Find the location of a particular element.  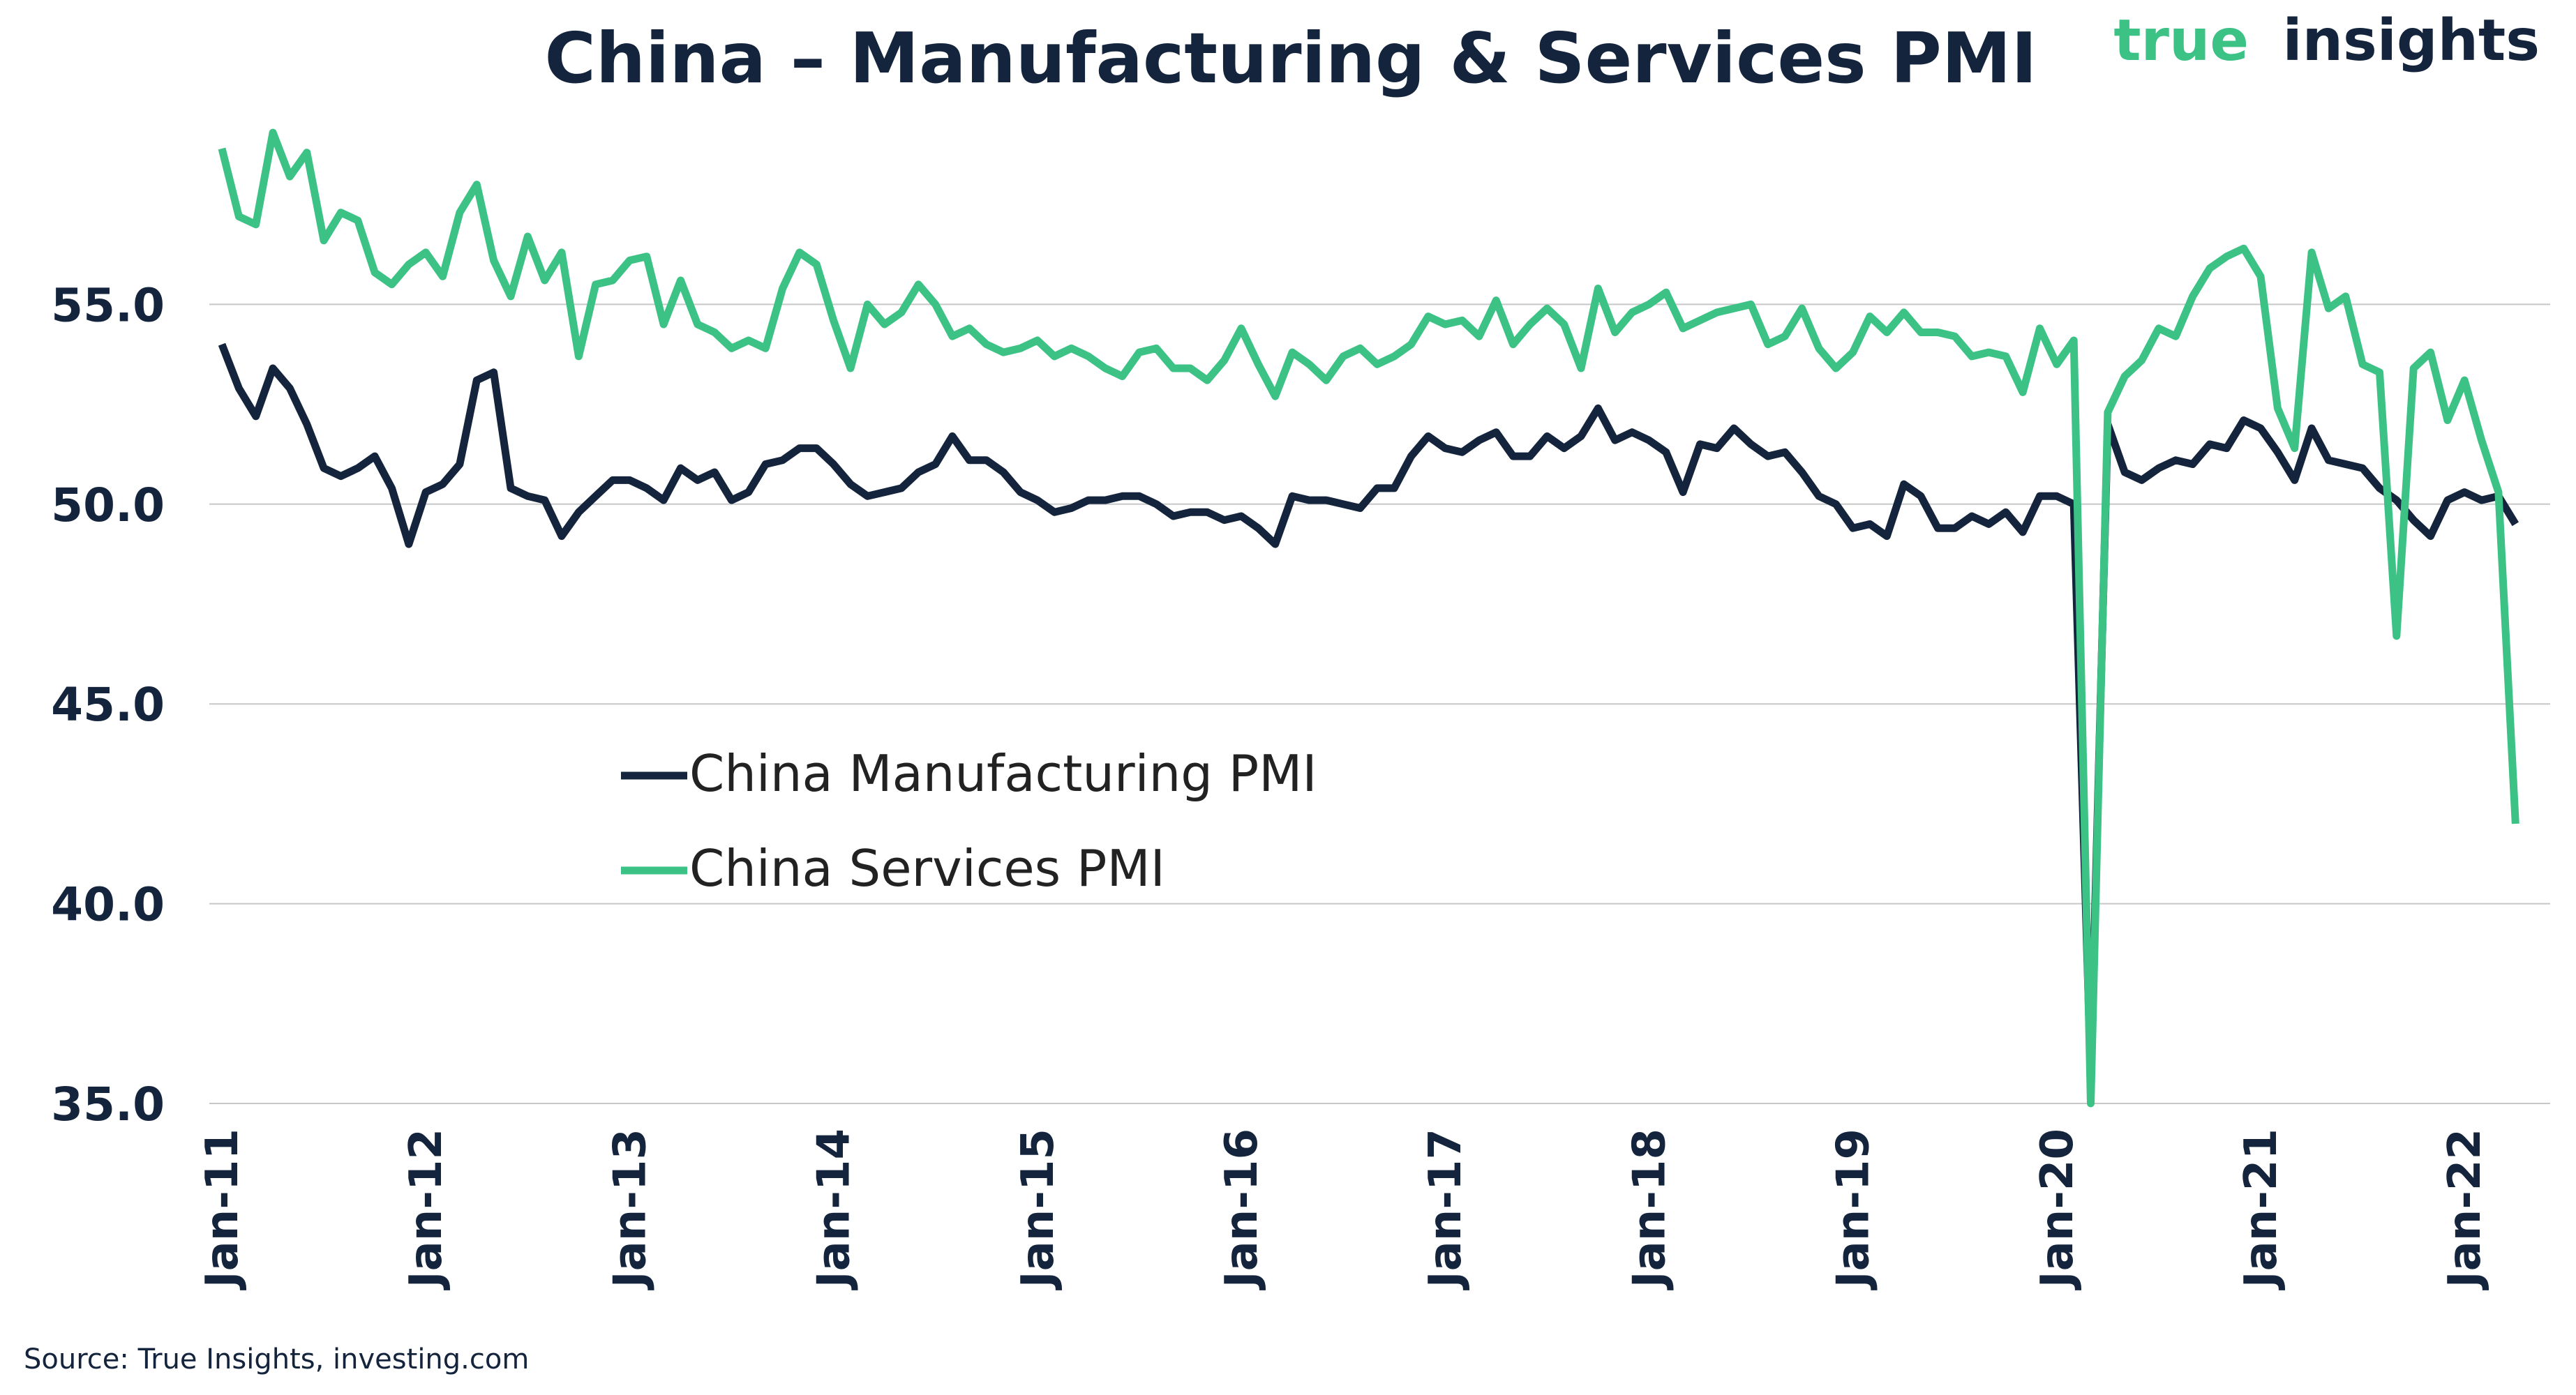

brand-word-true: true is located at coordinates (2181, 41).